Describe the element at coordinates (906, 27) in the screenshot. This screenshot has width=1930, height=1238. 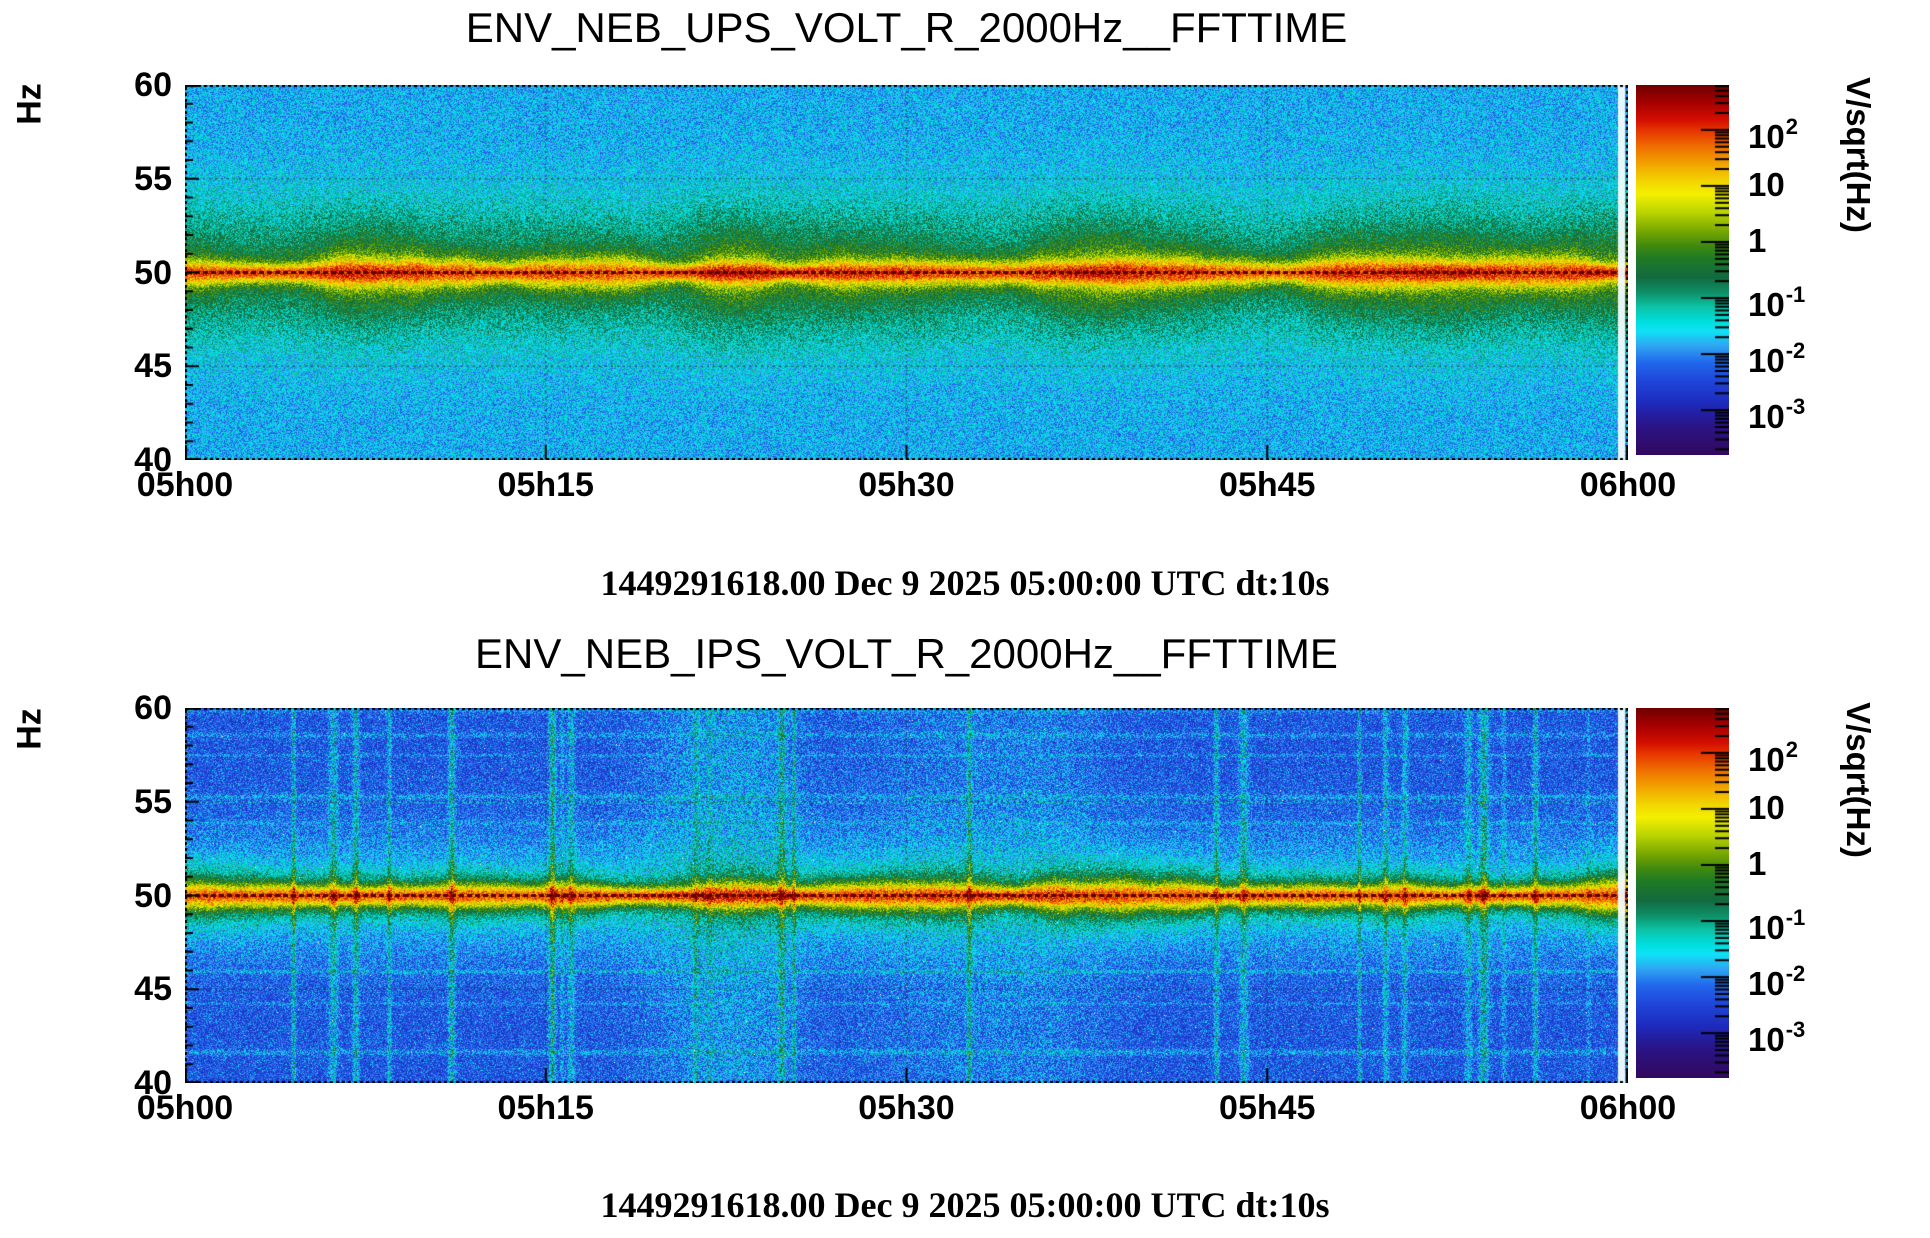
I see `plot-title: ENV_NEB_UPS_VOLT_R_2000Hz__FFTTIME` at that location.